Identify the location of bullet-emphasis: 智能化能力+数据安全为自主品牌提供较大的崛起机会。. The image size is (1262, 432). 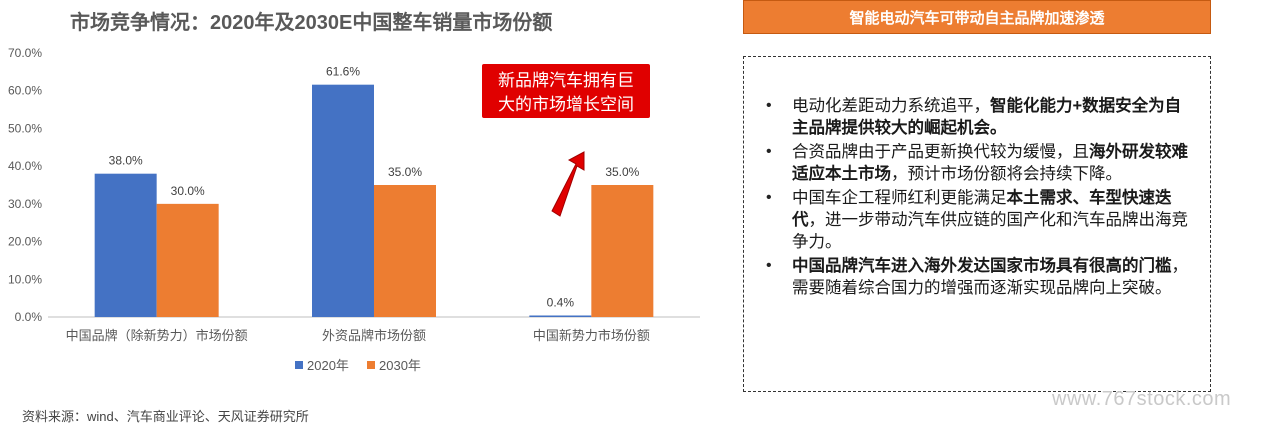
(987, 117).